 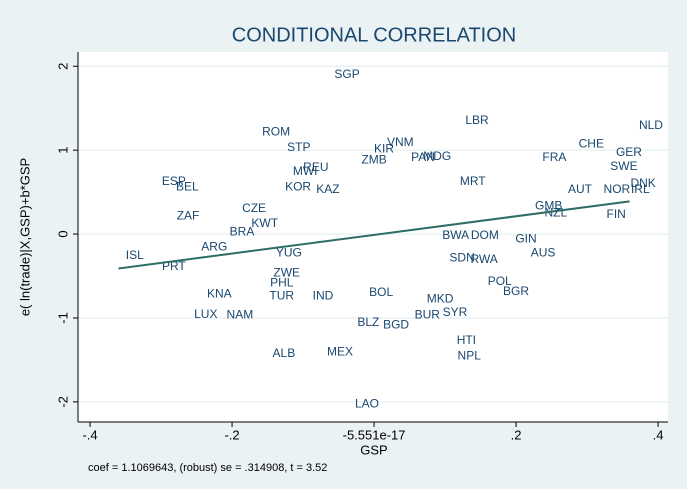 What do you see at coordinates (340, 352) in the screenshot?
I see `country-point: MEX` at bounding box center [340, 352].